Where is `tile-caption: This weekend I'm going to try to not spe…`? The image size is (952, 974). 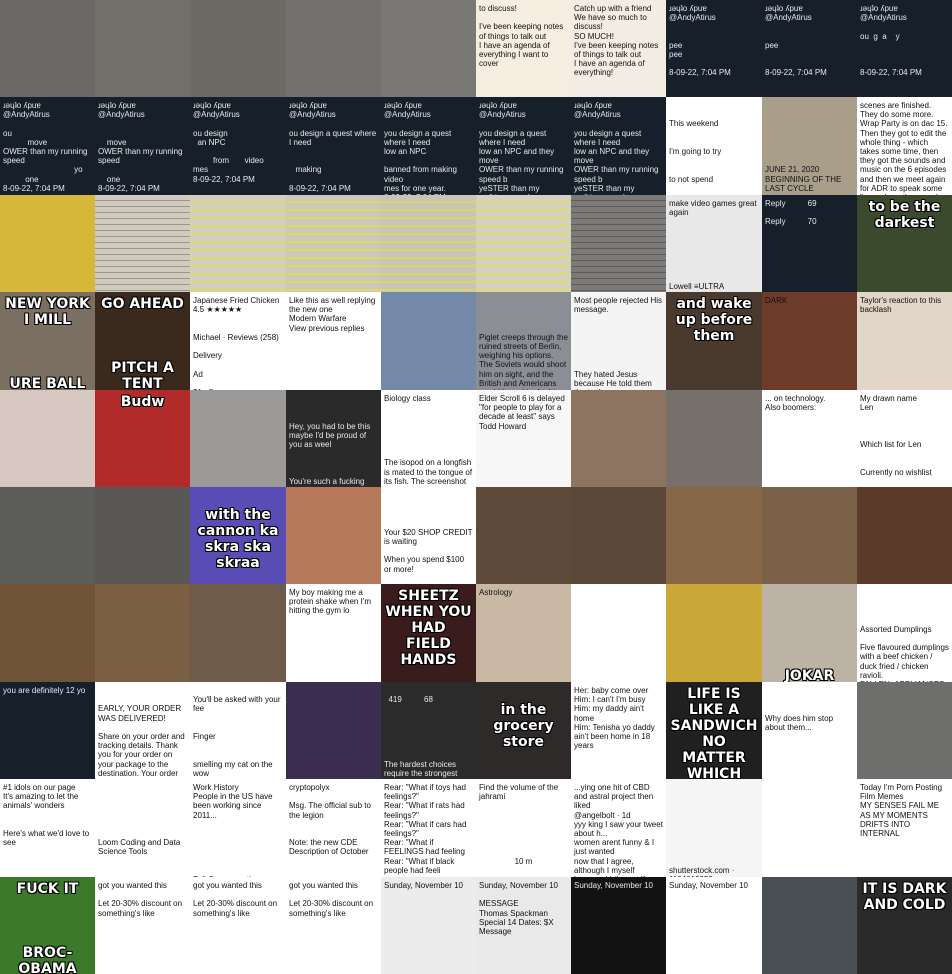 tile-caption: This weekend I'm going to try to not spe… is located at coordinates (695, 151).